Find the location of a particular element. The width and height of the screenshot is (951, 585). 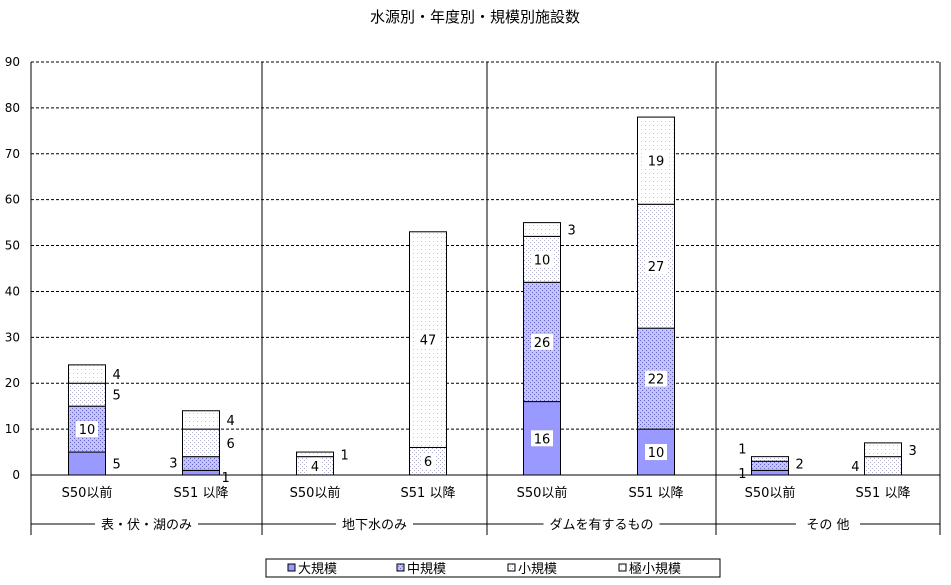

data-label: 16 is located at coordinates (542, 439).